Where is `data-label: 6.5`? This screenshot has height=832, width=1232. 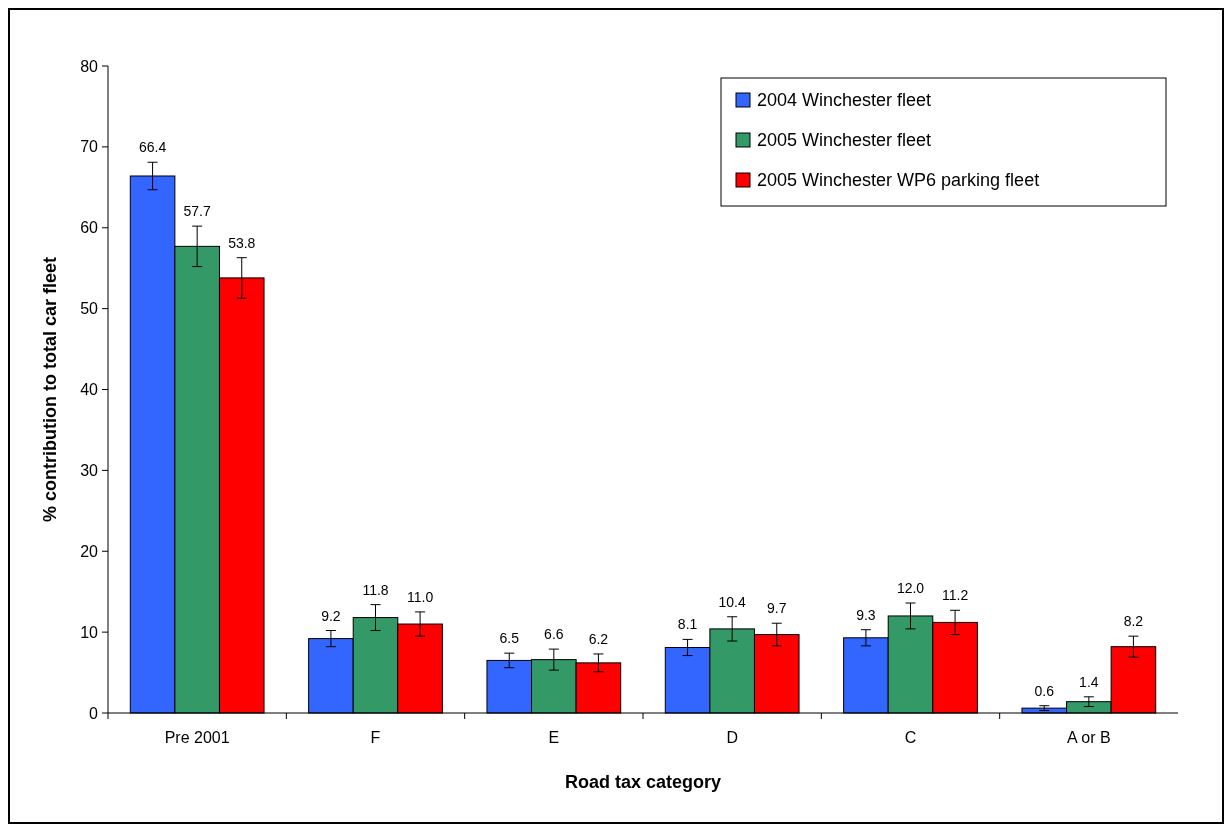 data-label: 6.5 is located at coordinates (509, 638).